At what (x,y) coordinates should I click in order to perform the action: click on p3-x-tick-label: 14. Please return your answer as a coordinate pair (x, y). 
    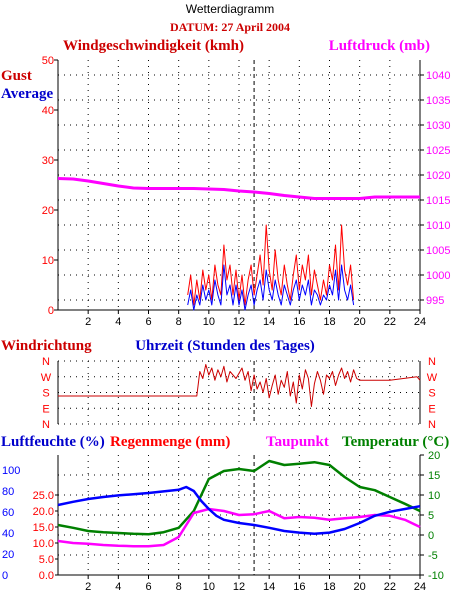
    Looking at the image, I should click on (269, 587).